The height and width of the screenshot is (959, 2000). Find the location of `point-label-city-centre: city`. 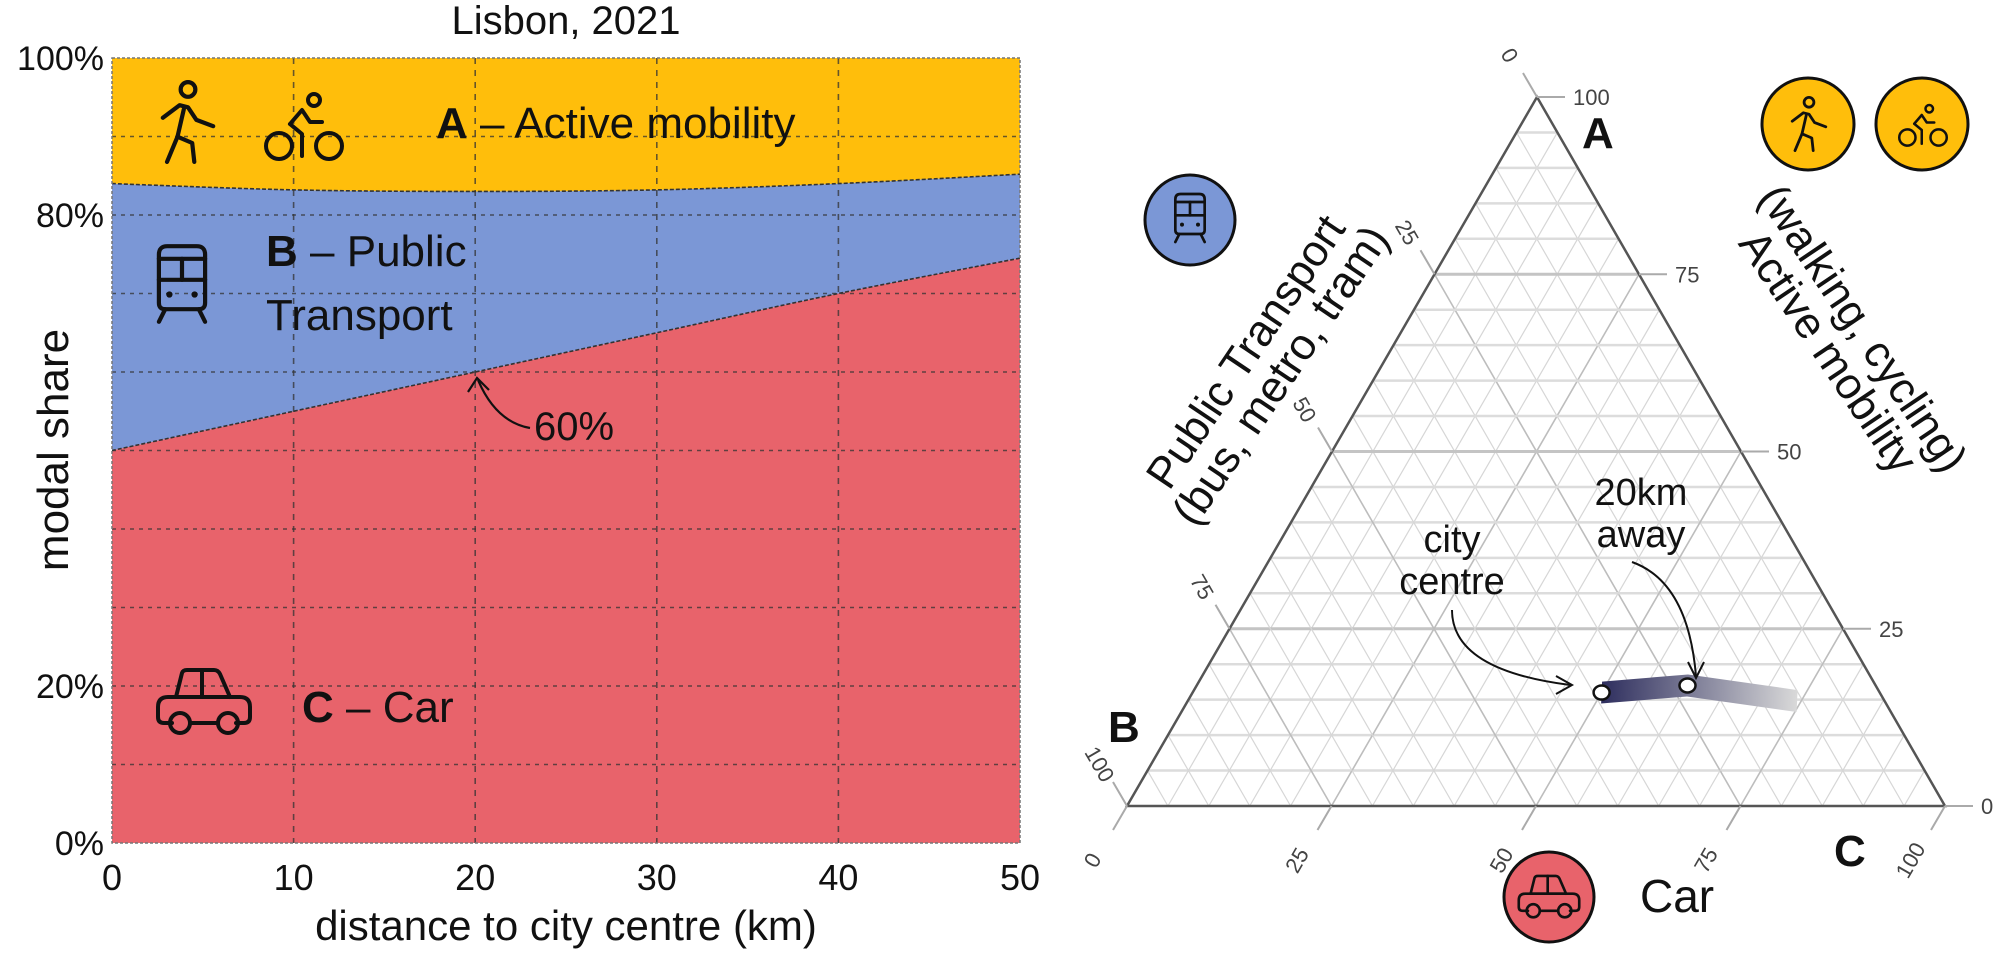

point-label-city-centre: city is located at coordinates (1452, 540).